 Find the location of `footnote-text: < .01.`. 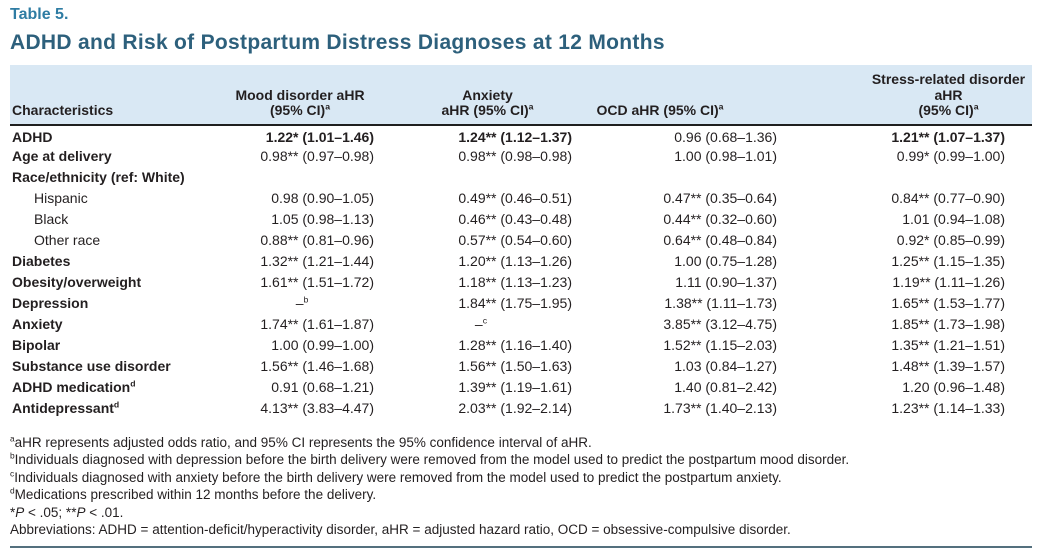

footnote-text: < .01. is located at coordinates (104, 512).